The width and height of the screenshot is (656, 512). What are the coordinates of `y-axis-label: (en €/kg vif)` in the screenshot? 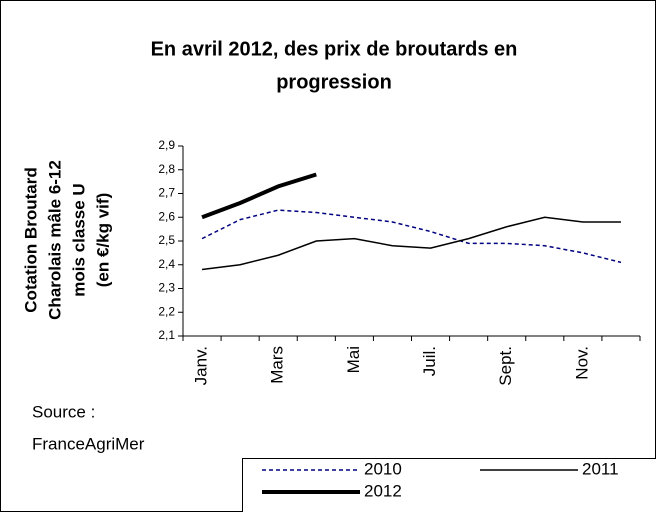 It's located at (102, 240).